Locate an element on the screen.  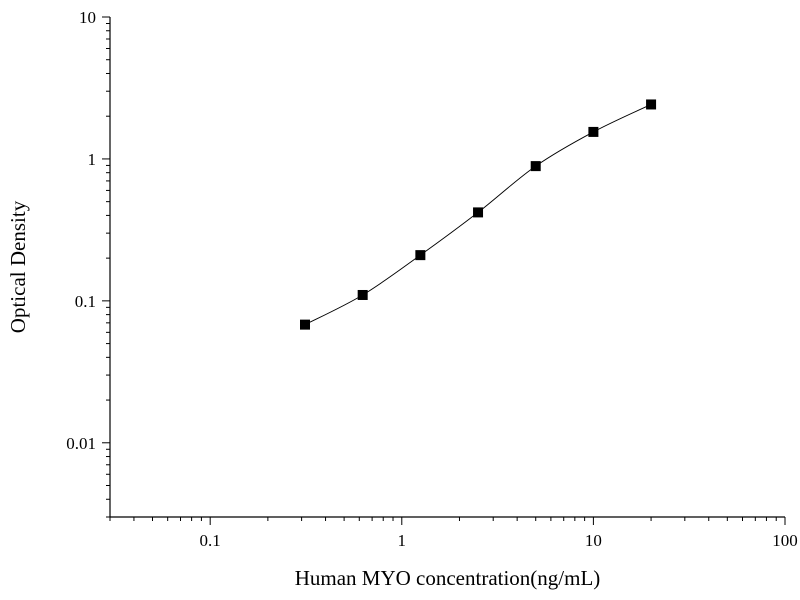
y-tick-label: 0.1 is located at coordinates (85, 301).